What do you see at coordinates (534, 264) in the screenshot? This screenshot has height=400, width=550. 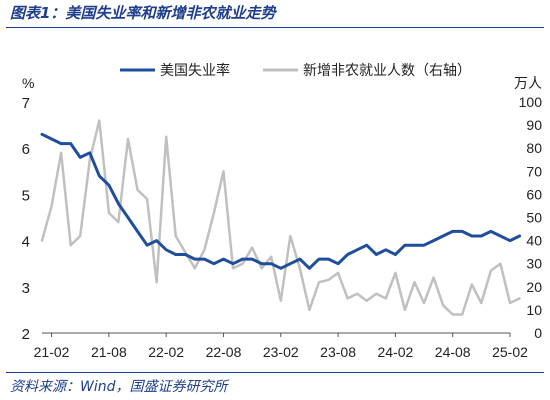 I see `right-tick-label: 30` at bounding box center [534, 264].